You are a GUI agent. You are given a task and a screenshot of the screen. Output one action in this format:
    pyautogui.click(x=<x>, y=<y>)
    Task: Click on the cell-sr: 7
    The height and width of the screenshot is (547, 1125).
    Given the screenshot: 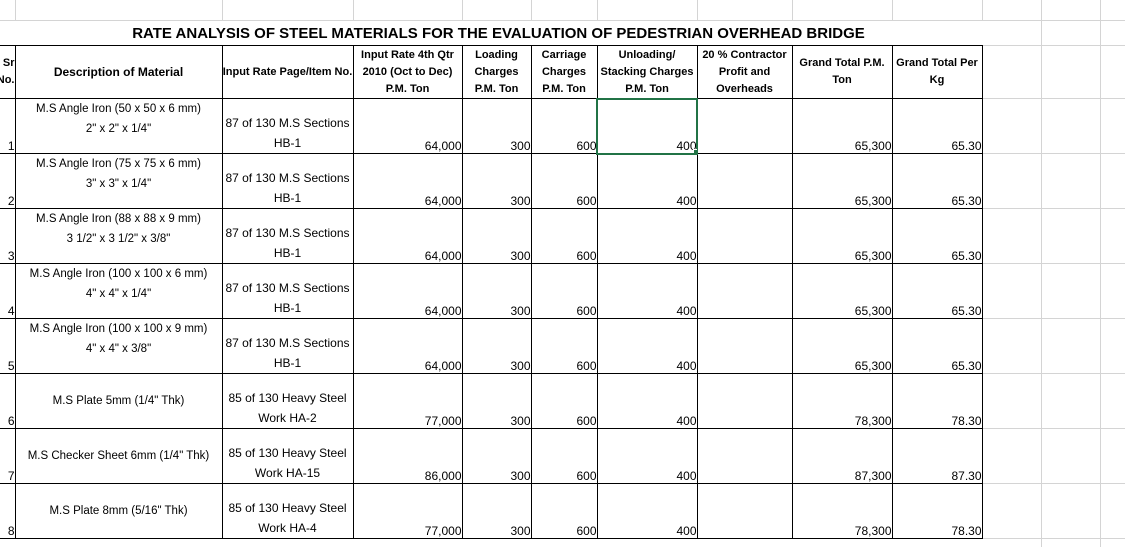 What is the action you would take?
    pyautogui.click(x=8, y=456)
    